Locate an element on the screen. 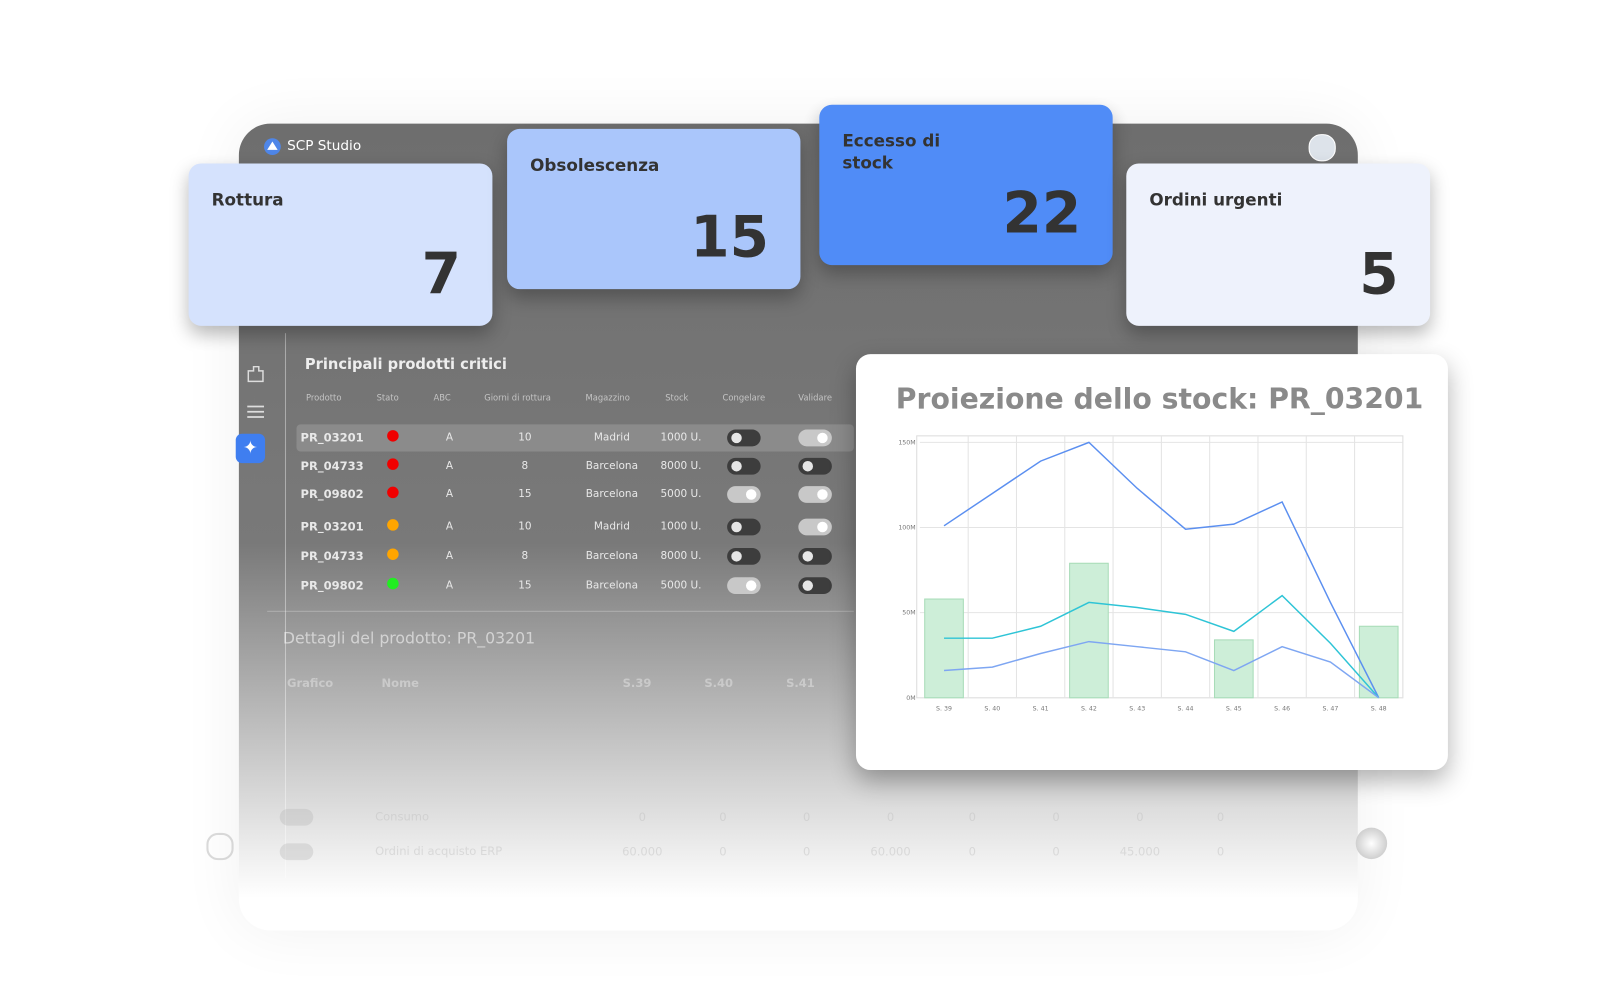  days: 10 is located at coordinates (525, 438).